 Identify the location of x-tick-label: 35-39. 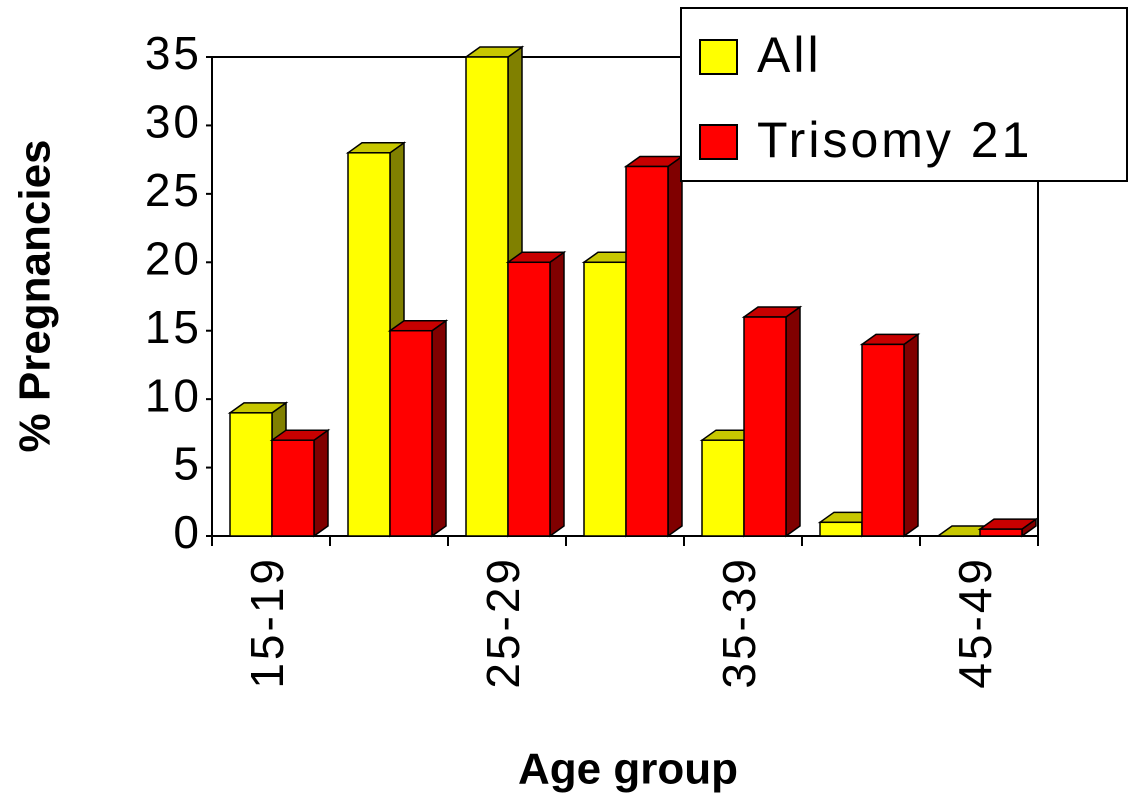
(739, 622).